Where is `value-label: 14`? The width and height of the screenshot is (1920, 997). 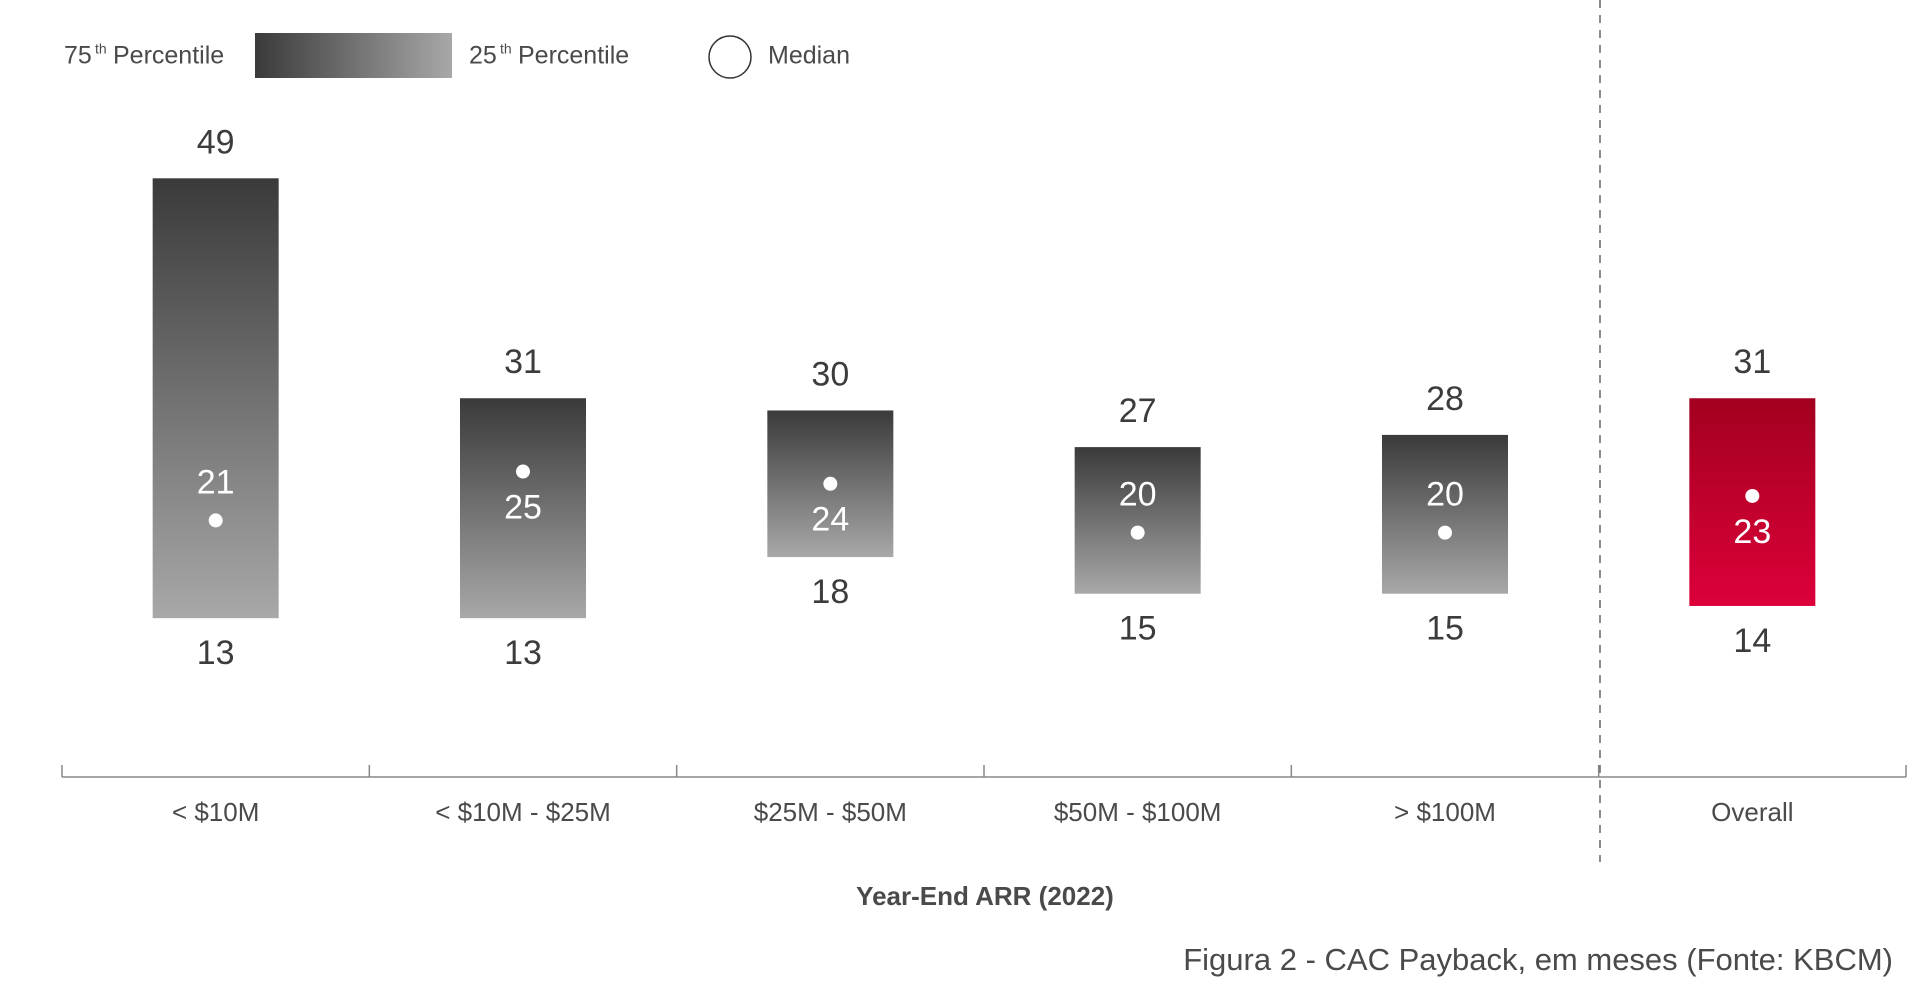
value-label: 14 is located at coordinates (1752, 641).